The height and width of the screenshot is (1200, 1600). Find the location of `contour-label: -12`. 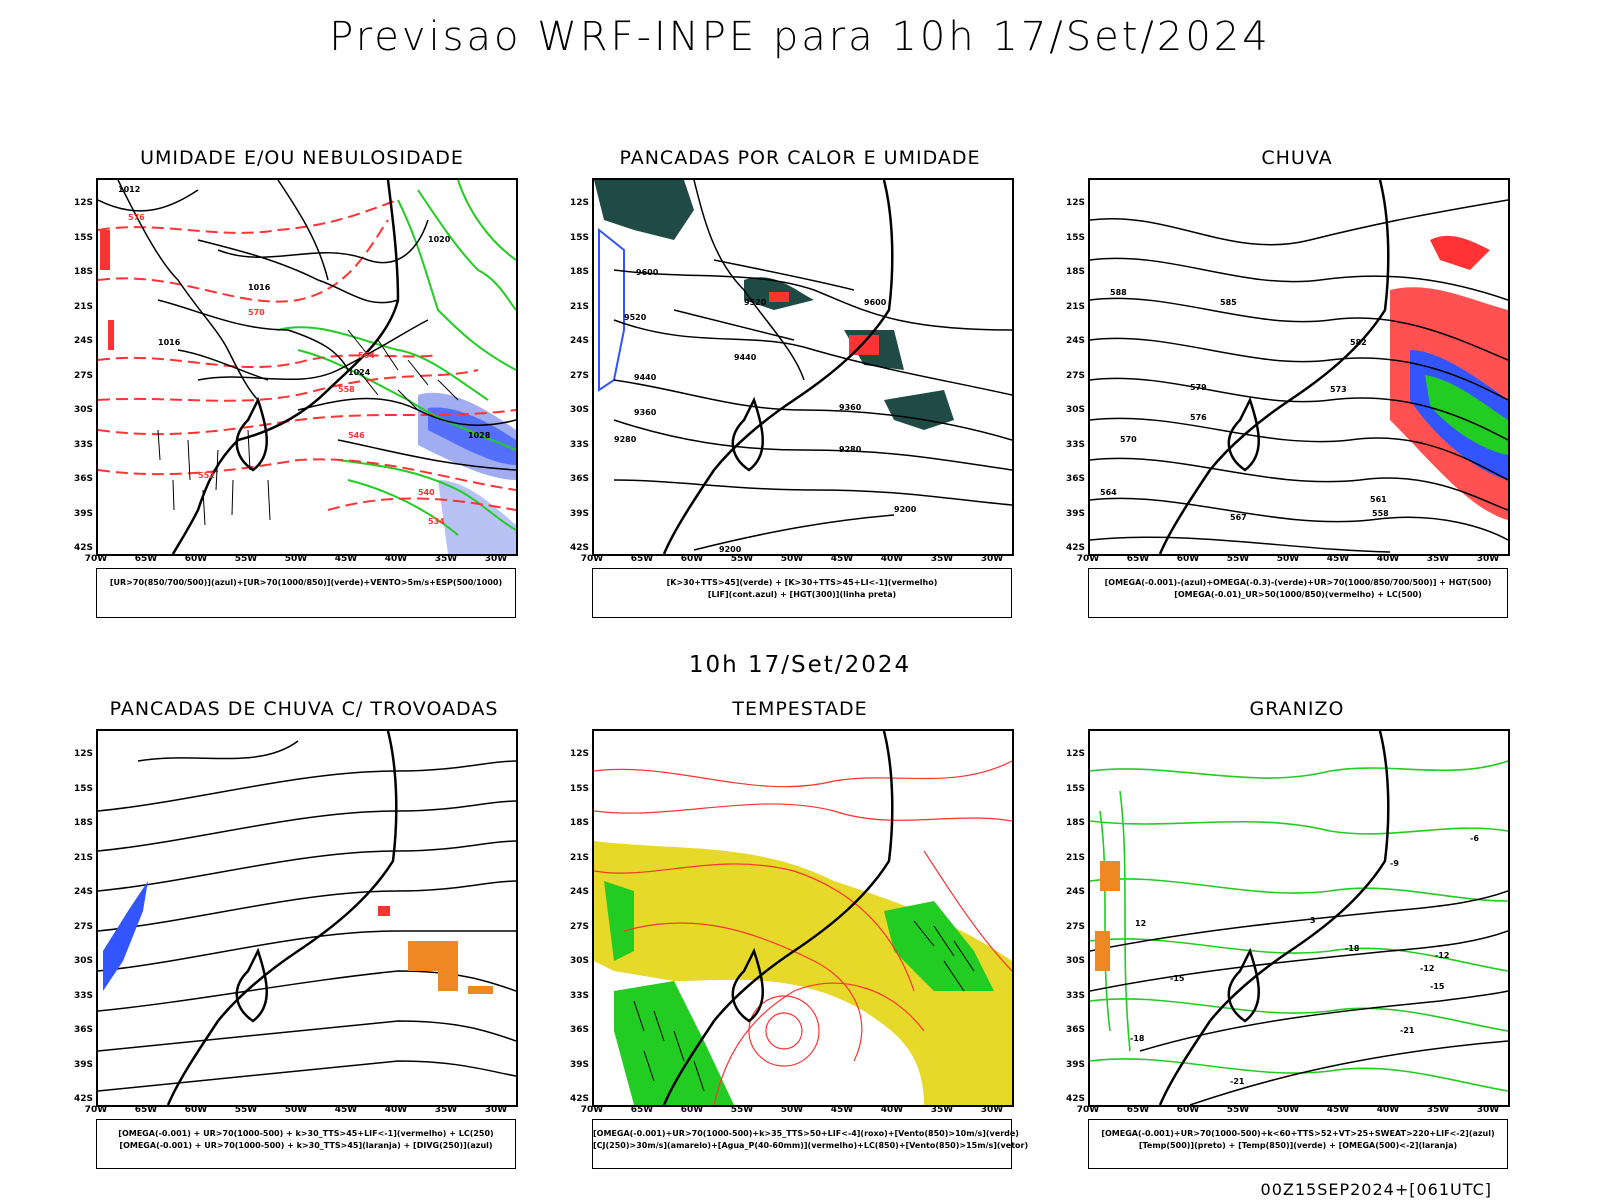

contour-label: -12 is located at coordinates (1427, 968).